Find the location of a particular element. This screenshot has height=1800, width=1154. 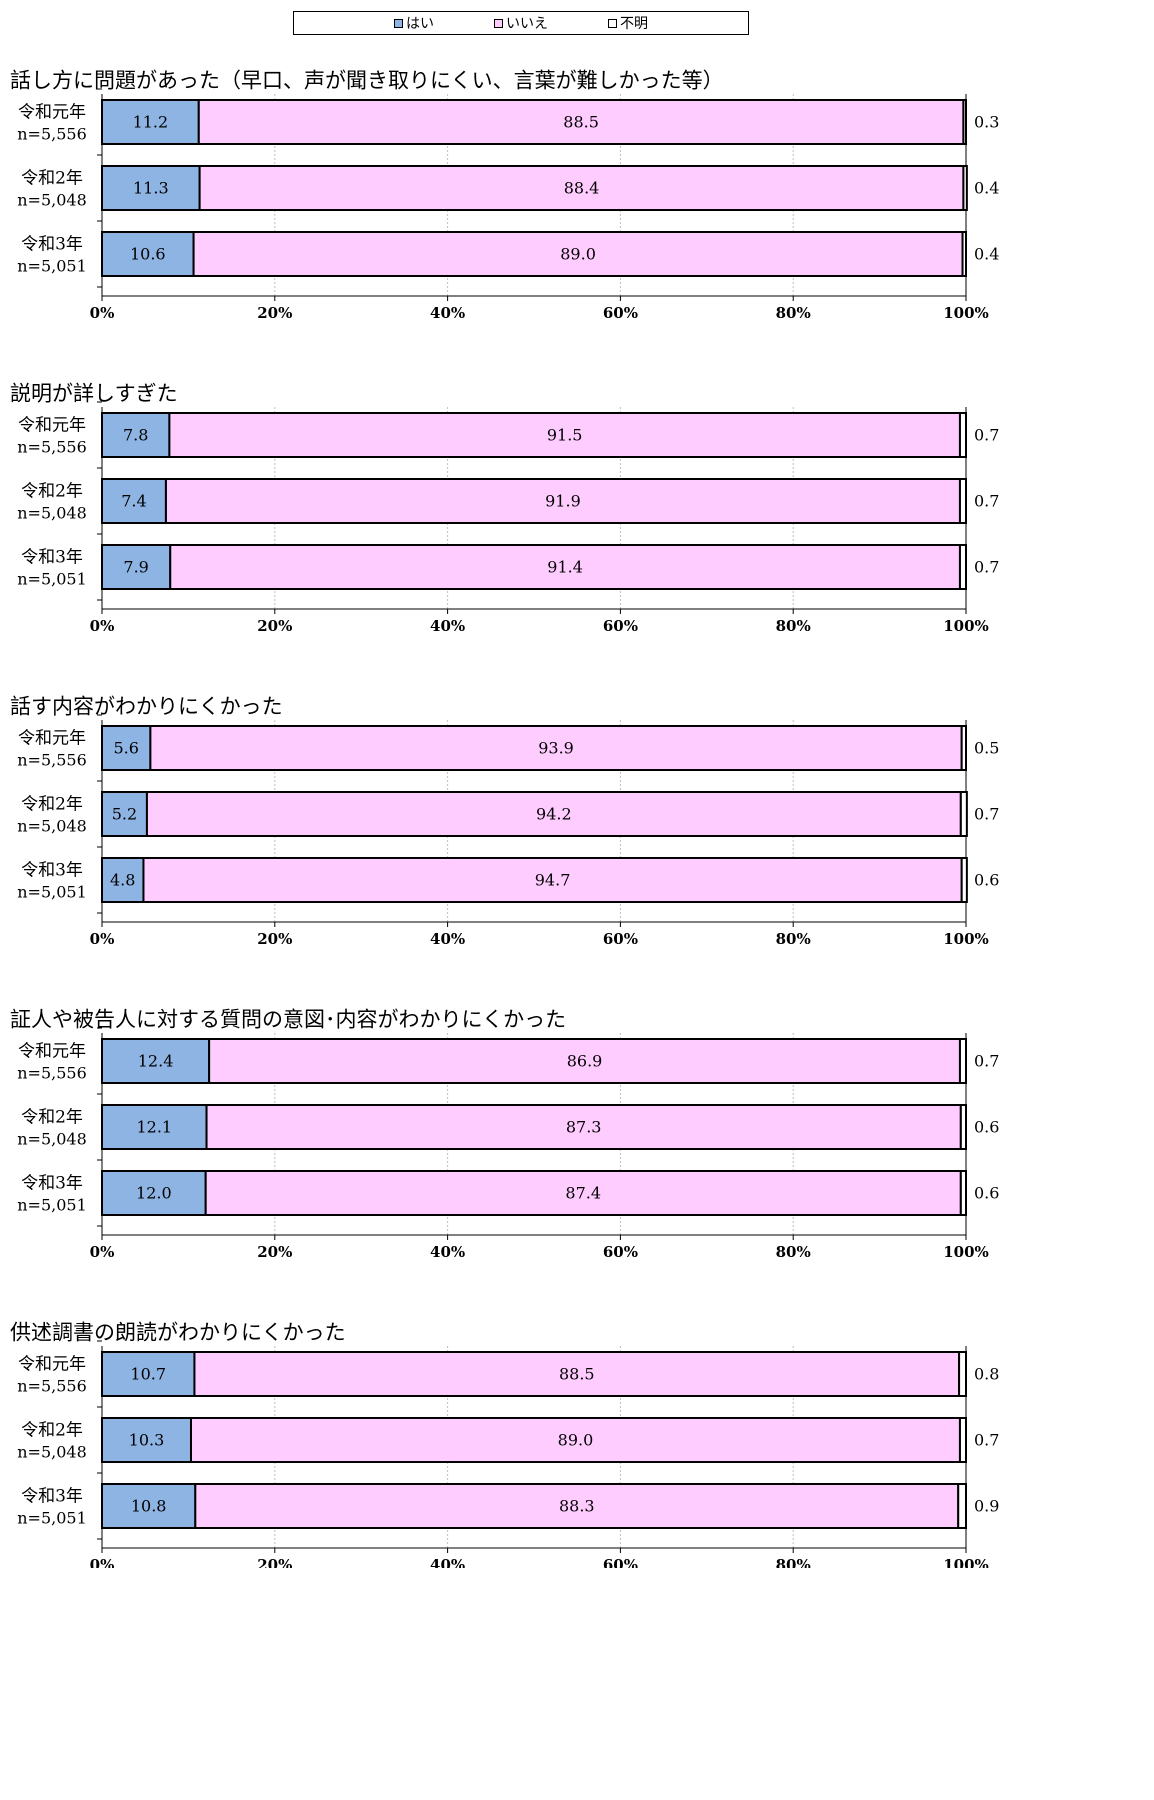

chart-title: 供述調書の朗読がわかりにくかった is located at coordinates (178, 1333).